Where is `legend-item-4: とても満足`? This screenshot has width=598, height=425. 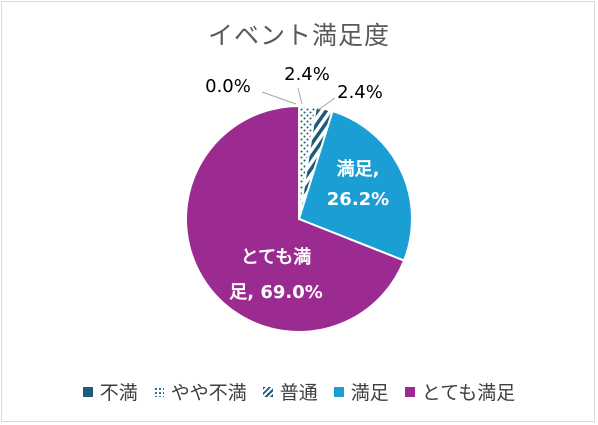
legend-item-4: とても満足 is located at coordinates (460, 391).